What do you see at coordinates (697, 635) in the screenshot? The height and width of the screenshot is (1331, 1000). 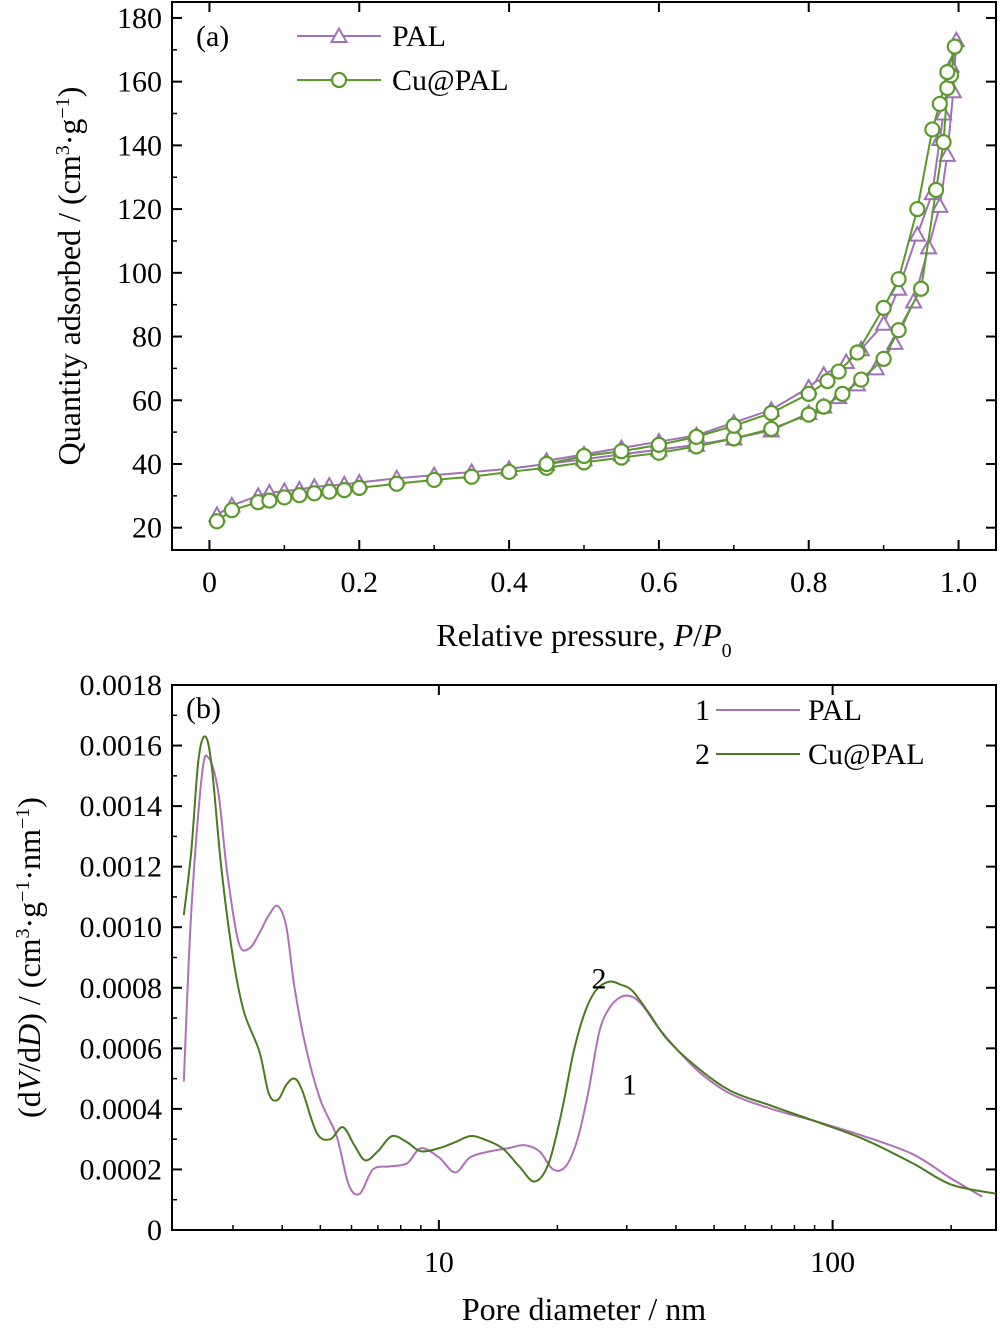 I see `chart_data.0.xlabel_parts-part: /` at bounding box center [697, 635].